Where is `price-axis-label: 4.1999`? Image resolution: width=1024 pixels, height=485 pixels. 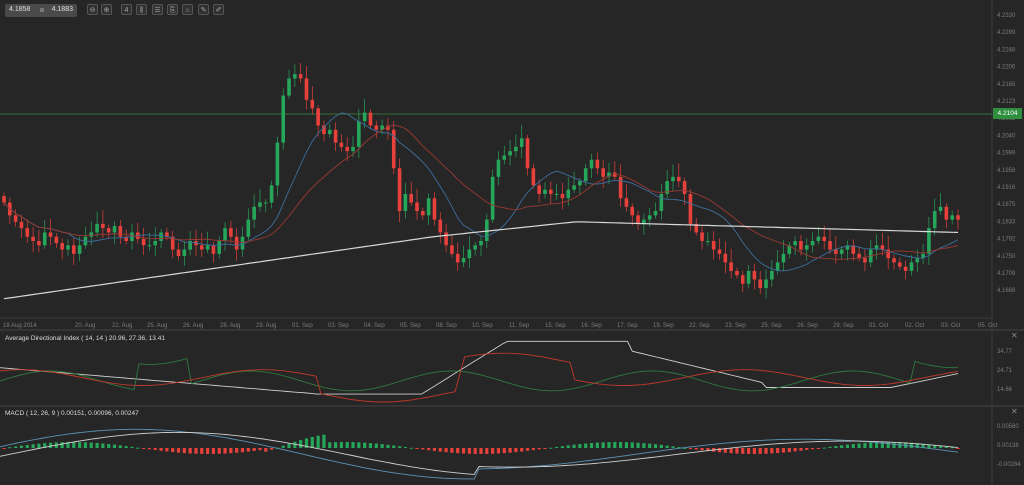 price-axis-label: 4.1999 is located at coordinates (1006, 154).